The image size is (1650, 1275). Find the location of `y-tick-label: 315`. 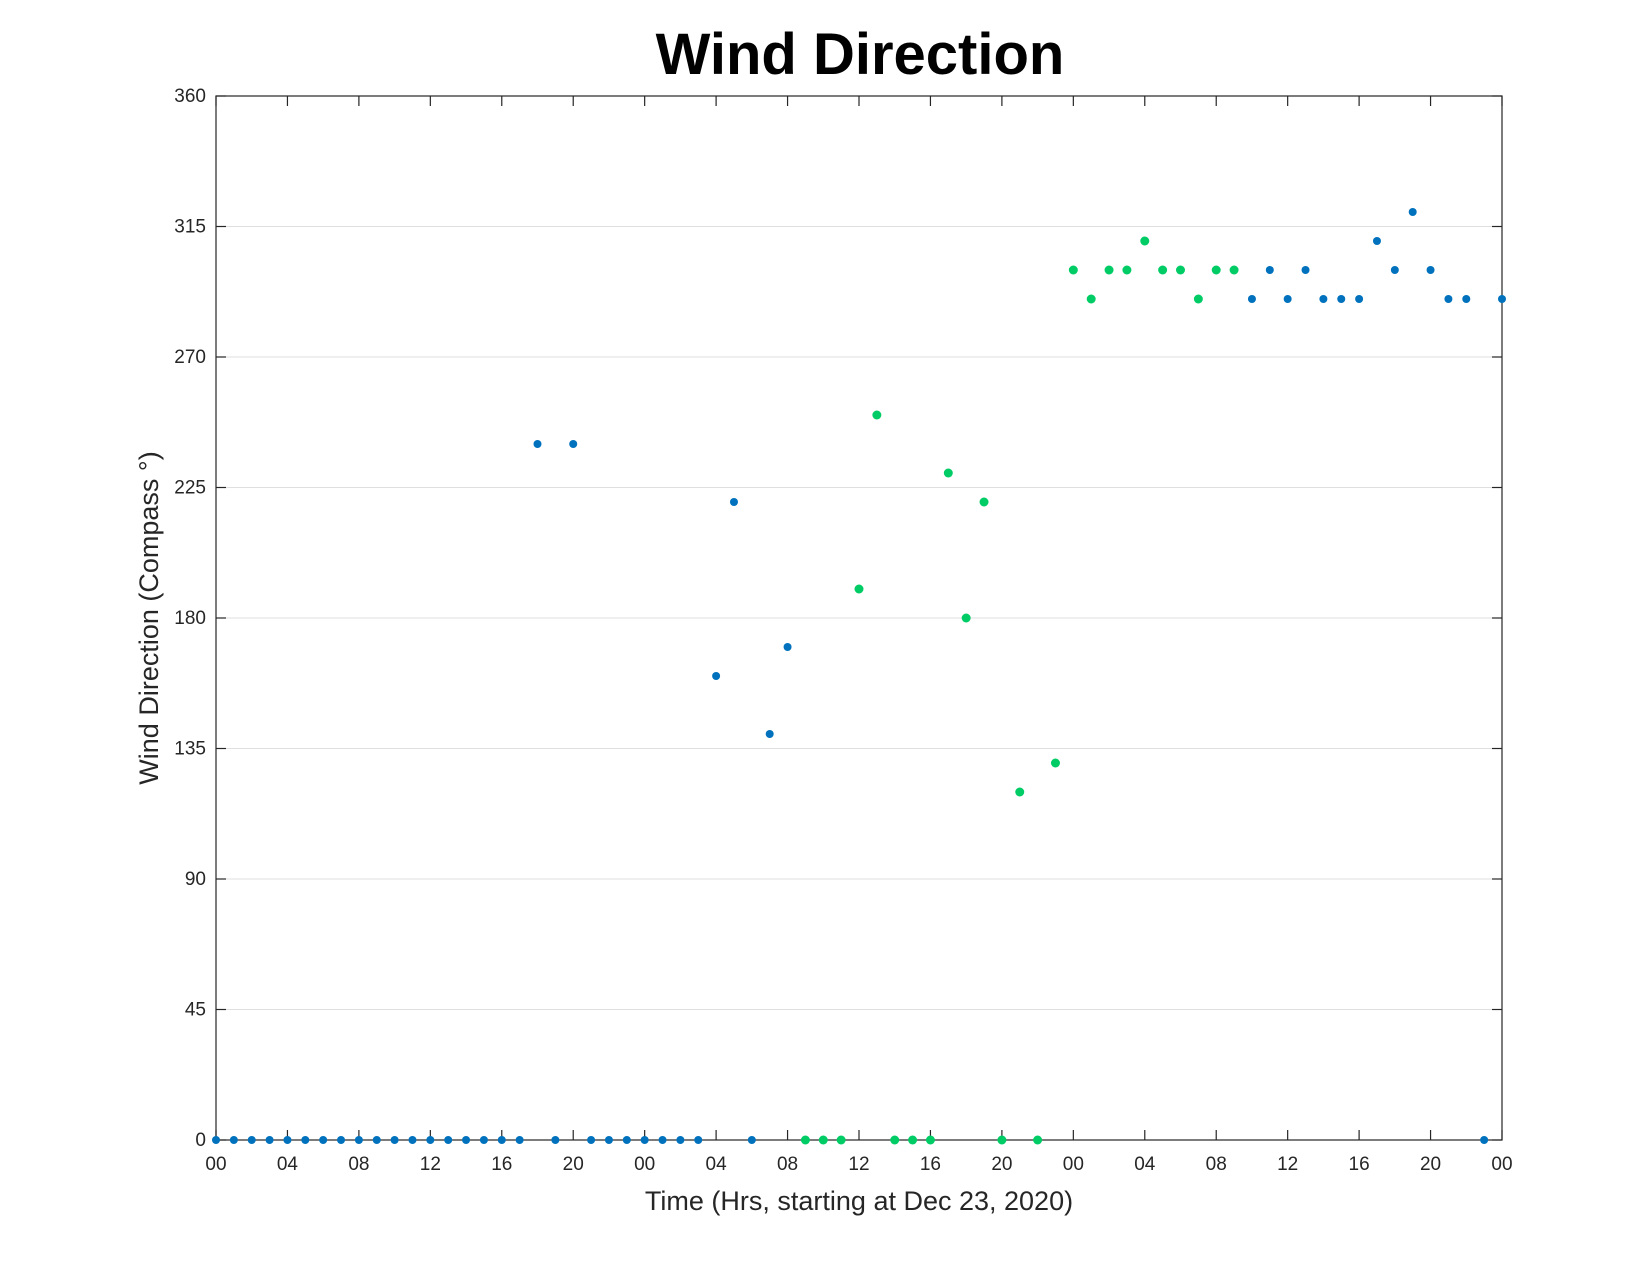

y-tick-label: 315 is located at coordinates (190, 227).